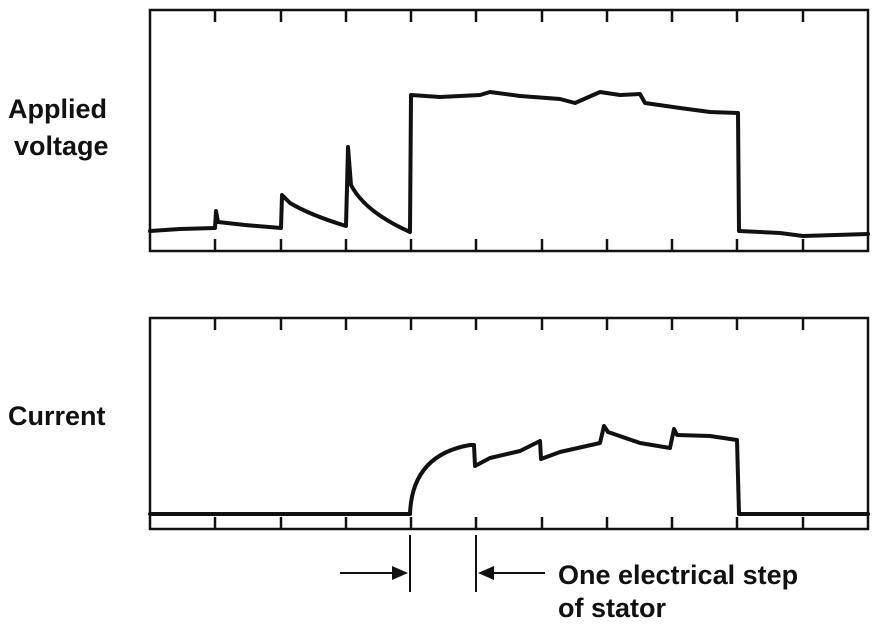 Image resolution: width=873 pixels, height=626 pixels. Describe the element at coordinates (509, 16) in the screenshot. I see `voltage-ticks-top` at that location.